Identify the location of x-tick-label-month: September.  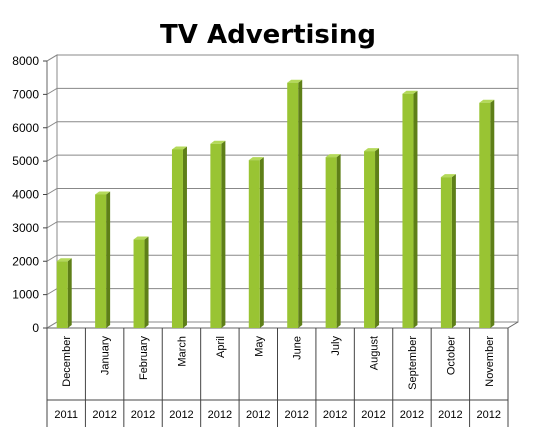
(413, 363).